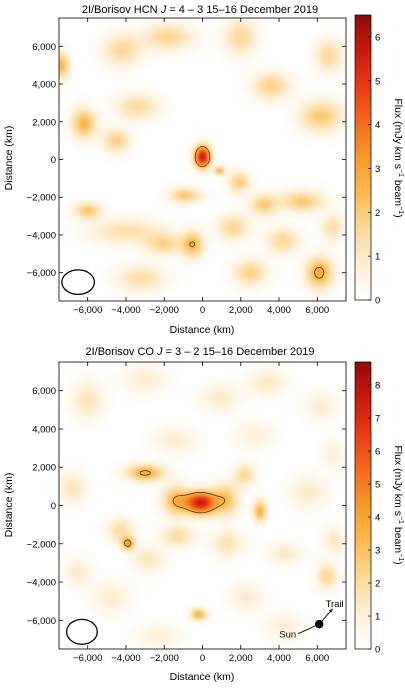 The height and width of the screenshot is (690, 405). Describe the element at coordinates (335, 604) in the screenshot. I see `trail-label: Trail` at that location.